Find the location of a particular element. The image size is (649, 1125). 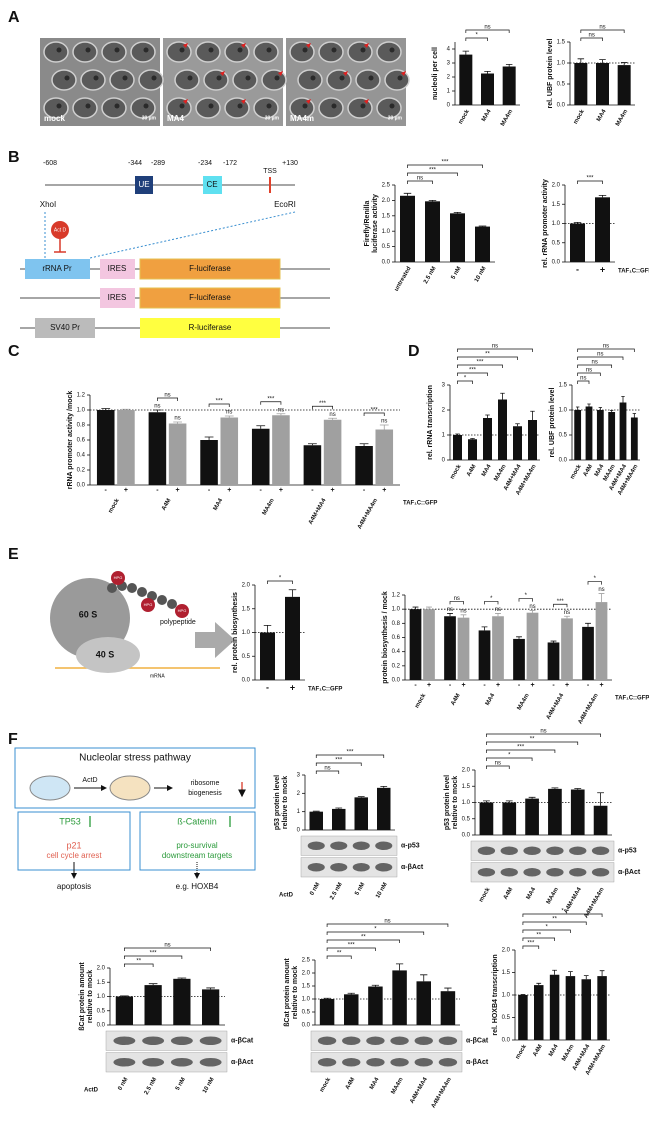

blot-label: α-p53 is located at coordinates (410, 846).